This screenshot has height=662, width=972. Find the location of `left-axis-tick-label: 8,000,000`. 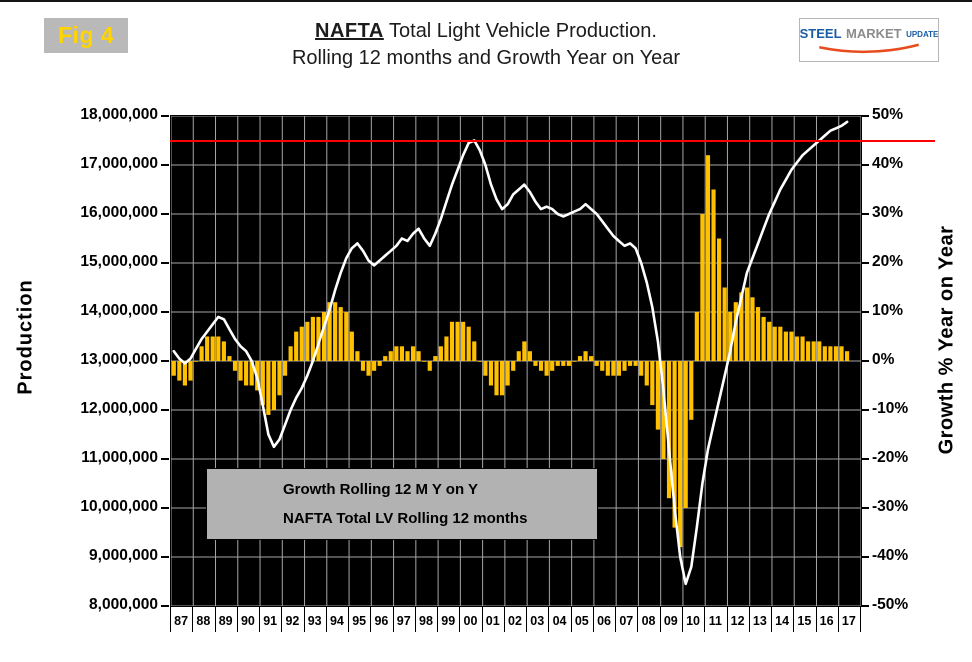

left-axis-tick-label: 8,000,000 is located at coordinates (123, 604).